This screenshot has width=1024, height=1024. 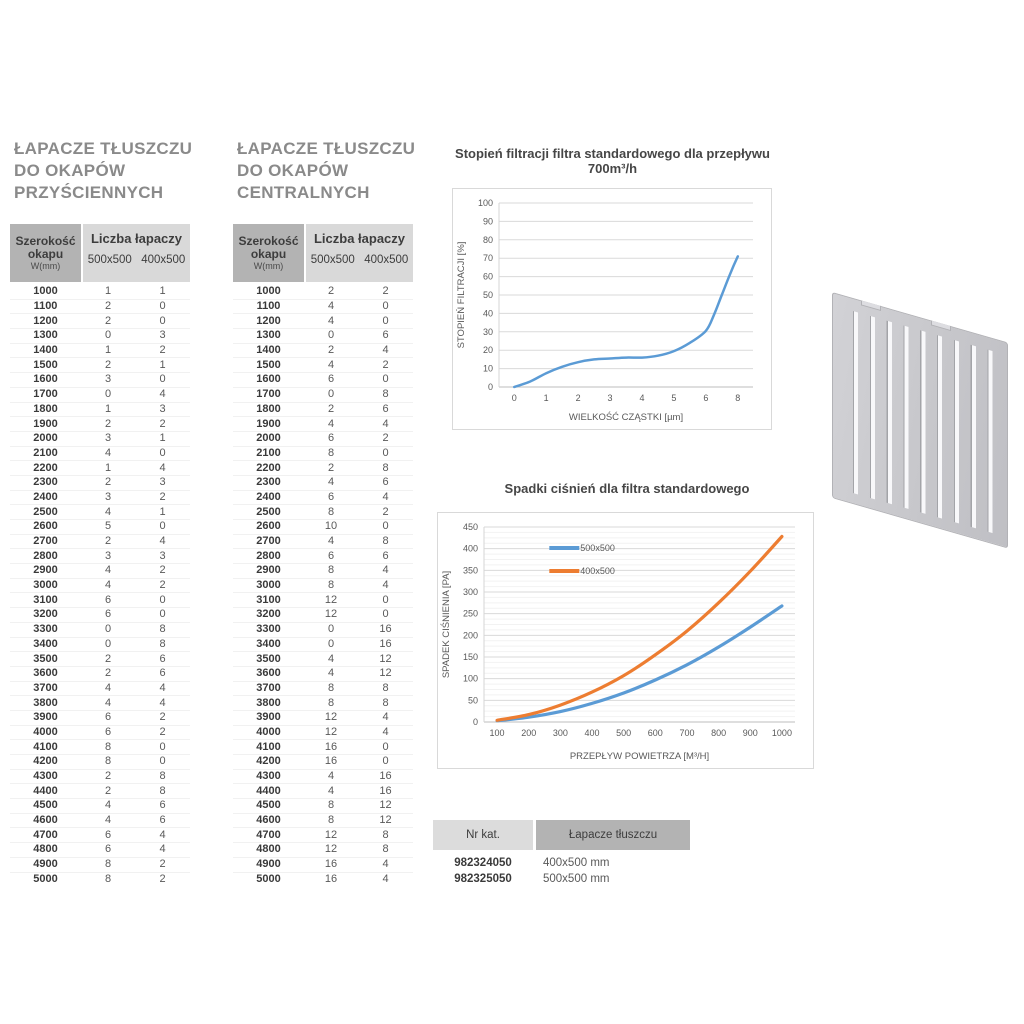 I want to click on table-cell: 1400, so click(x=45, y=350).